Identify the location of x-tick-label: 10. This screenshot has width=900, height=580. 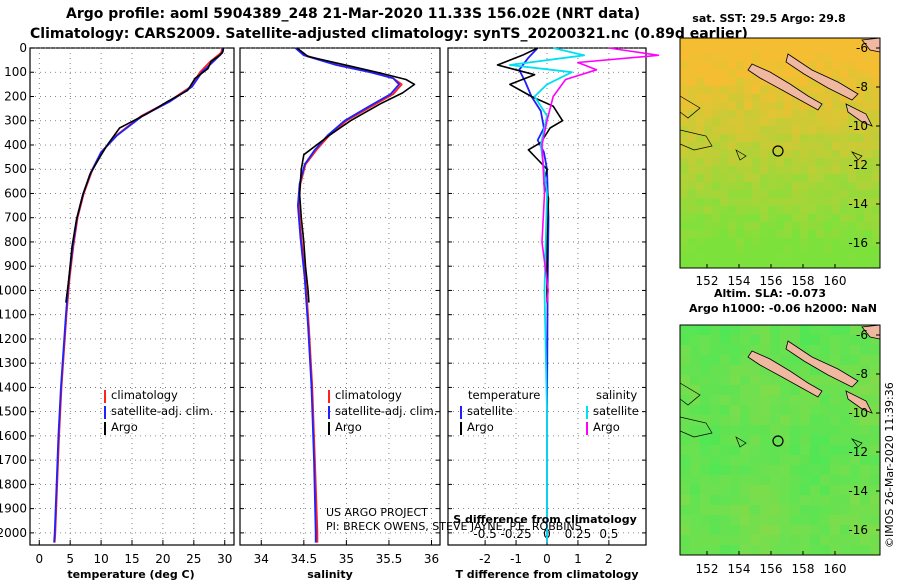
(100, 559).